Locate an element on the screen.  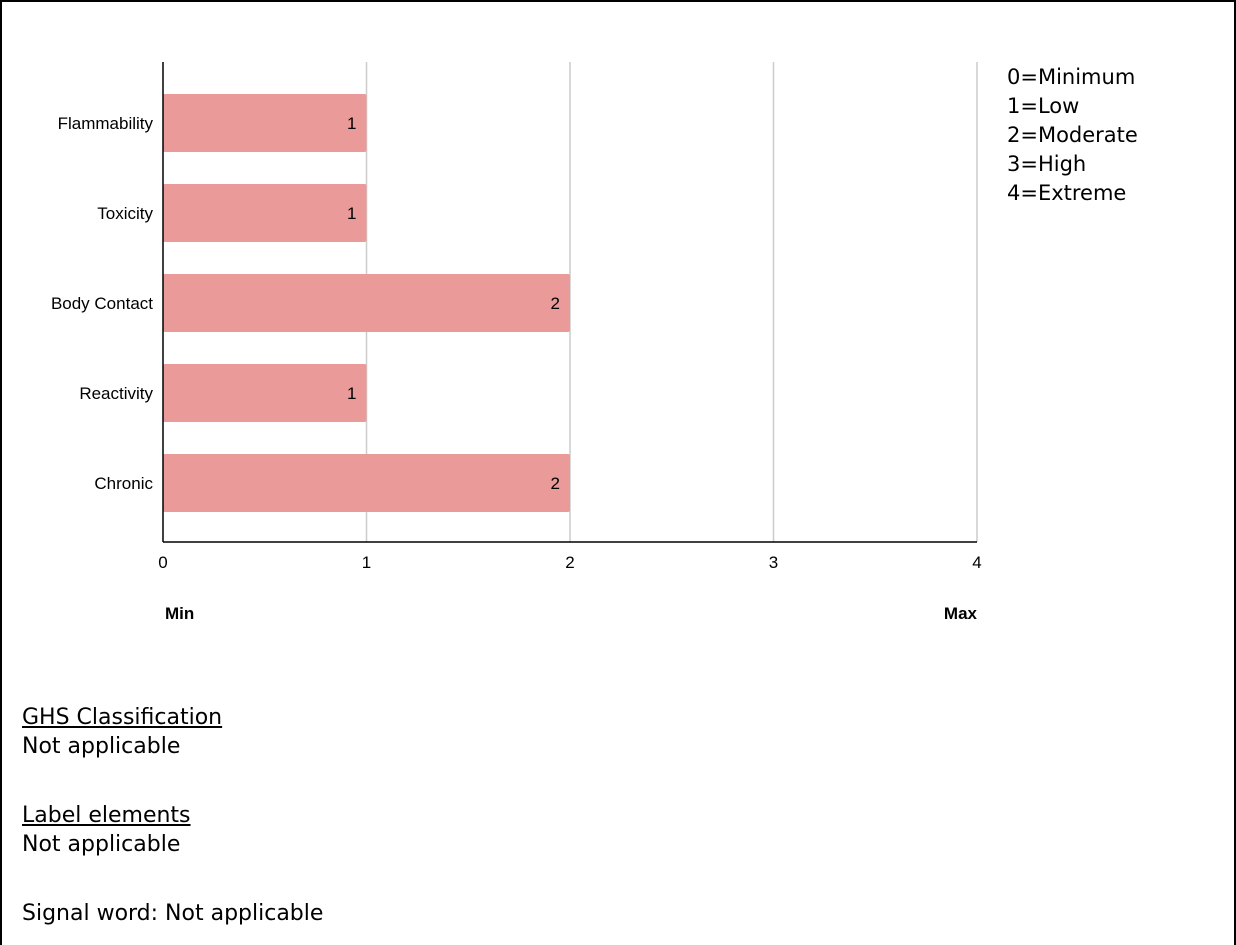
signal-word-text: Signal word: Not applicable is located at coordinates (173, 913).